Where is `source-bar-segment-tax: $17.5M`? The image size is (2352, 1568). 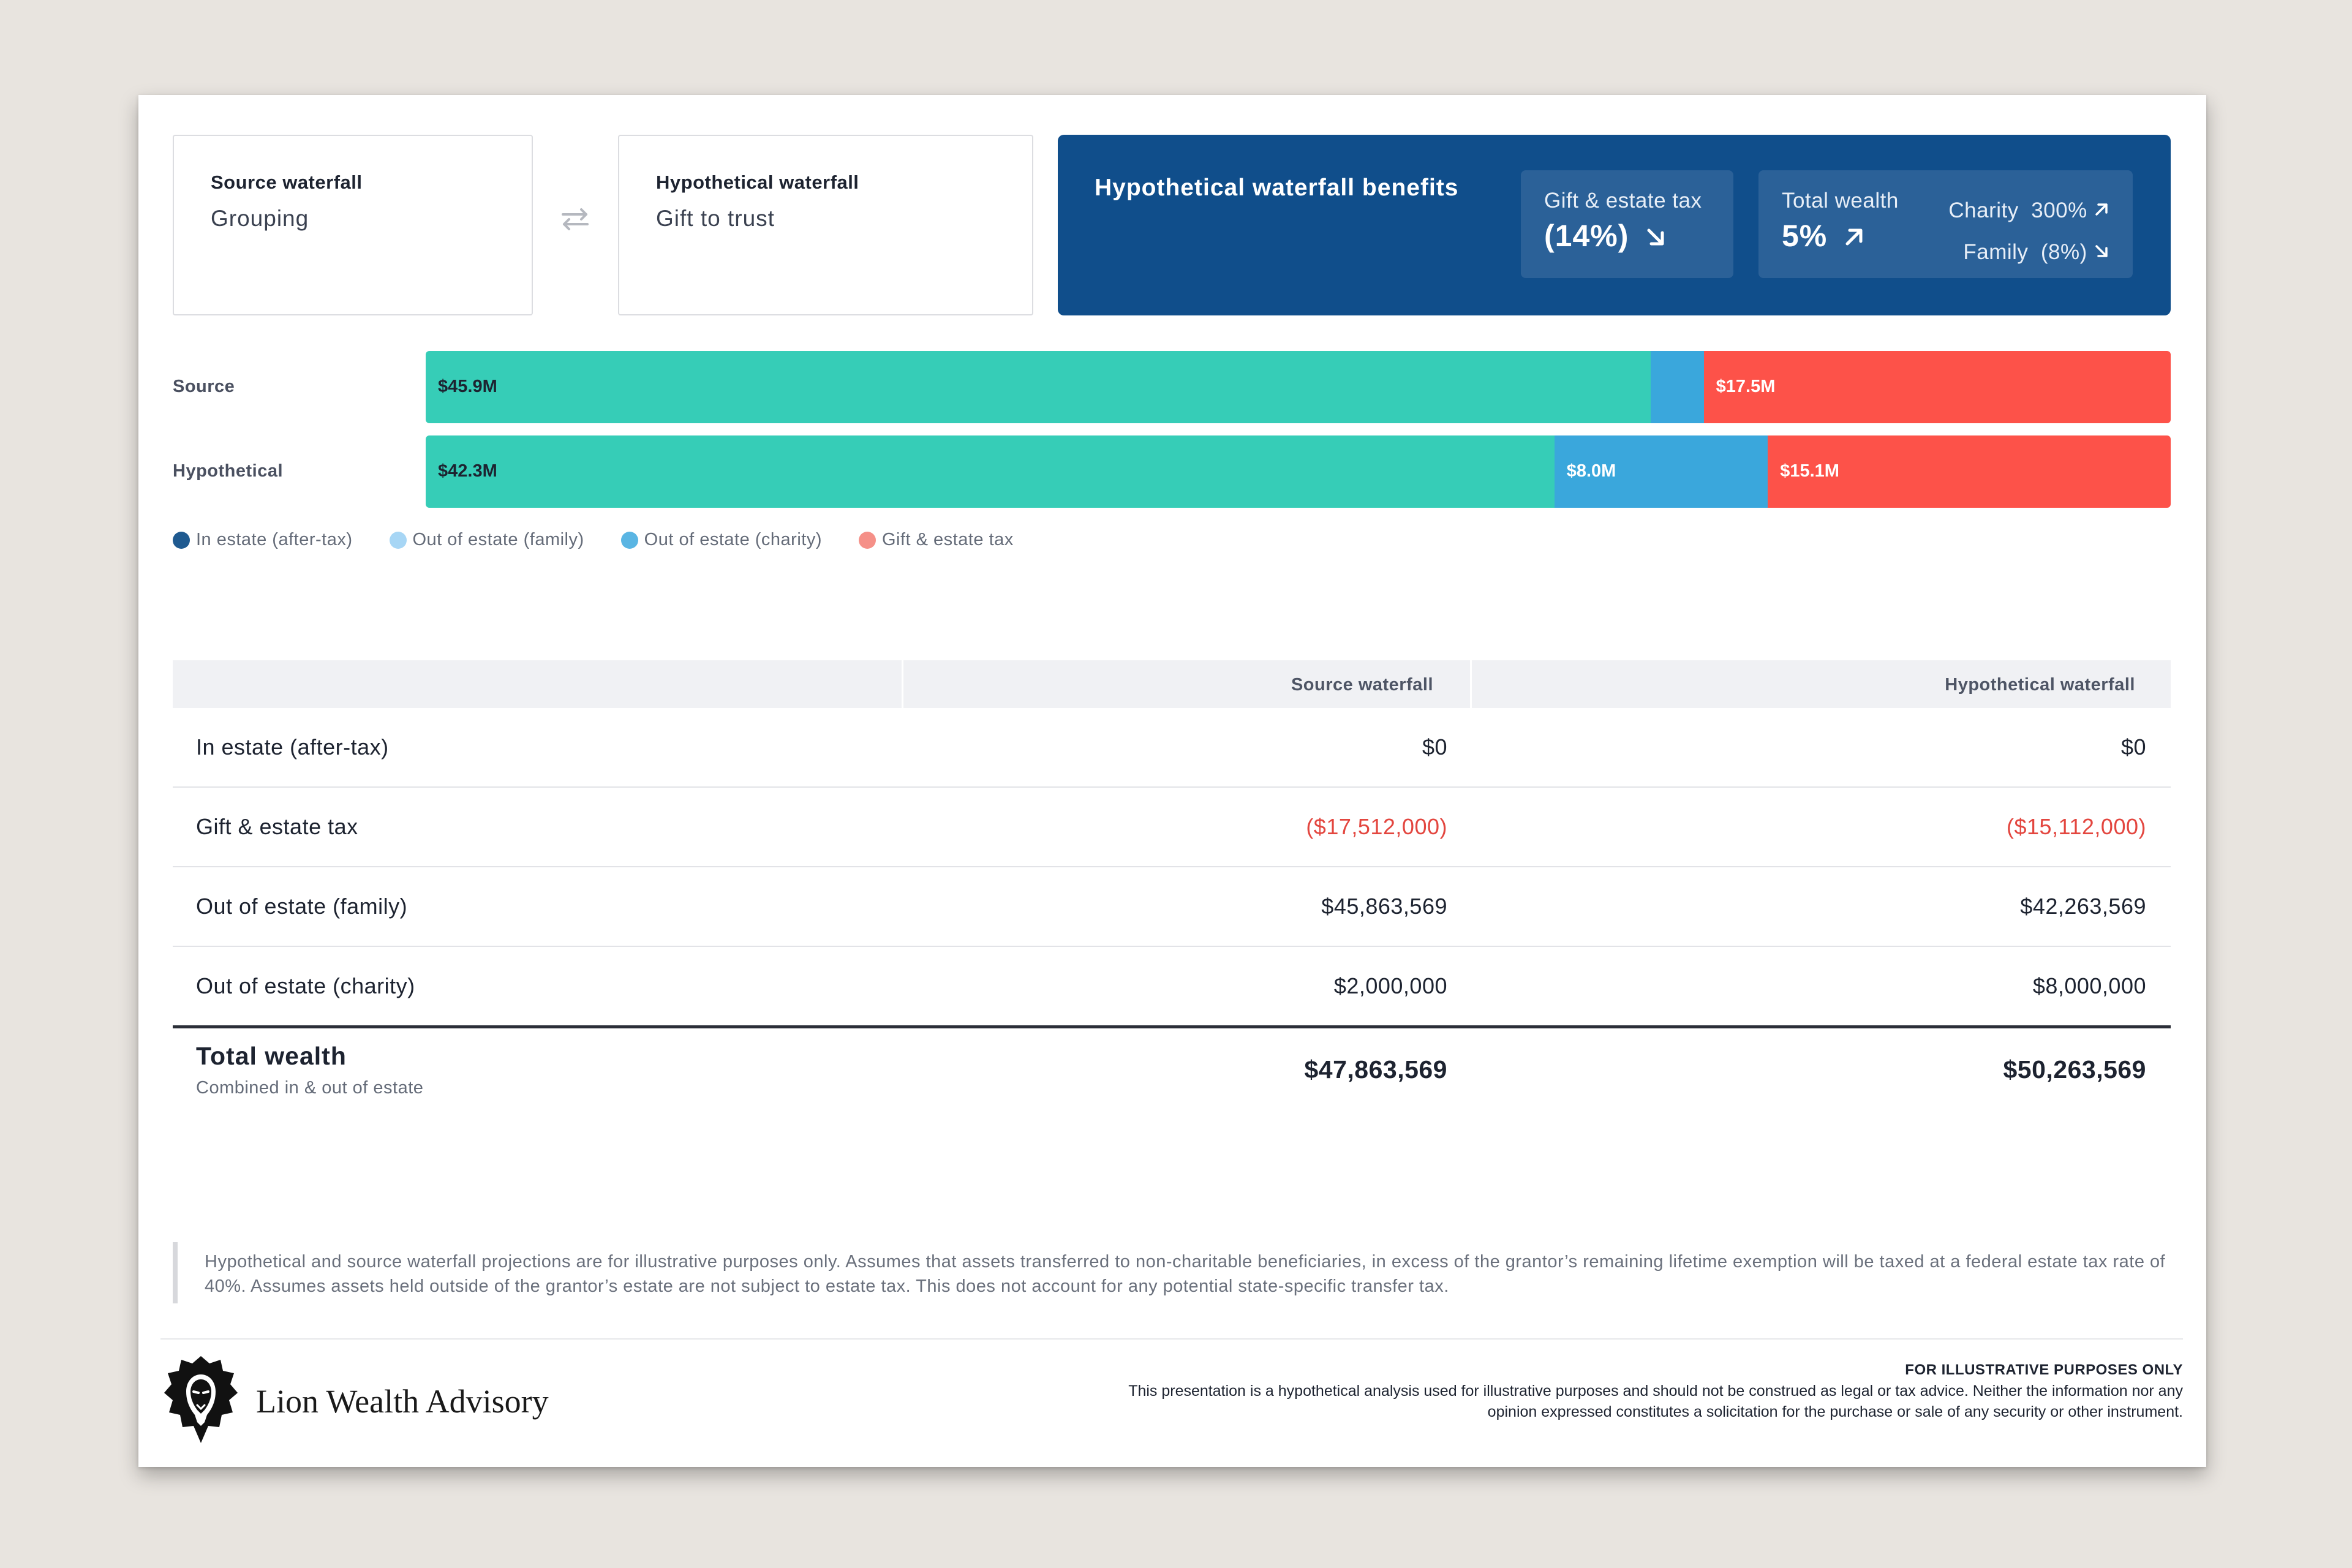 source-bar-segment-tax: $17.5M is located at coordinates (1937, 387).